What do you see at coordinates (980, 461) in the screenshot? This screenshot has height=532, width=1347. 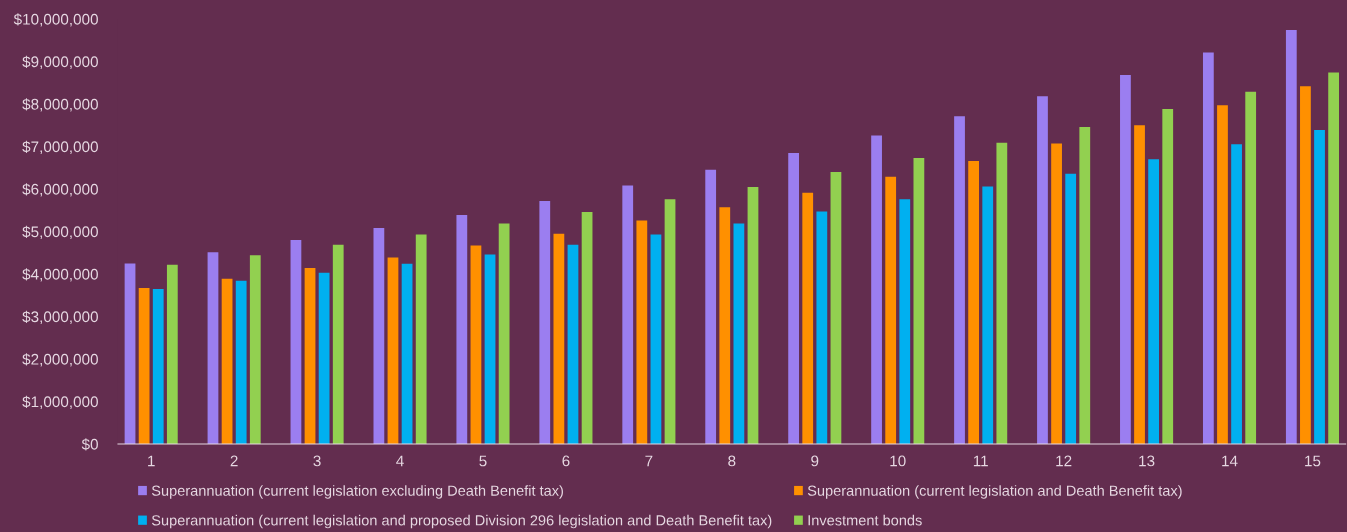 I see `x-tick-label: 11` at bounding box center [980, 461].